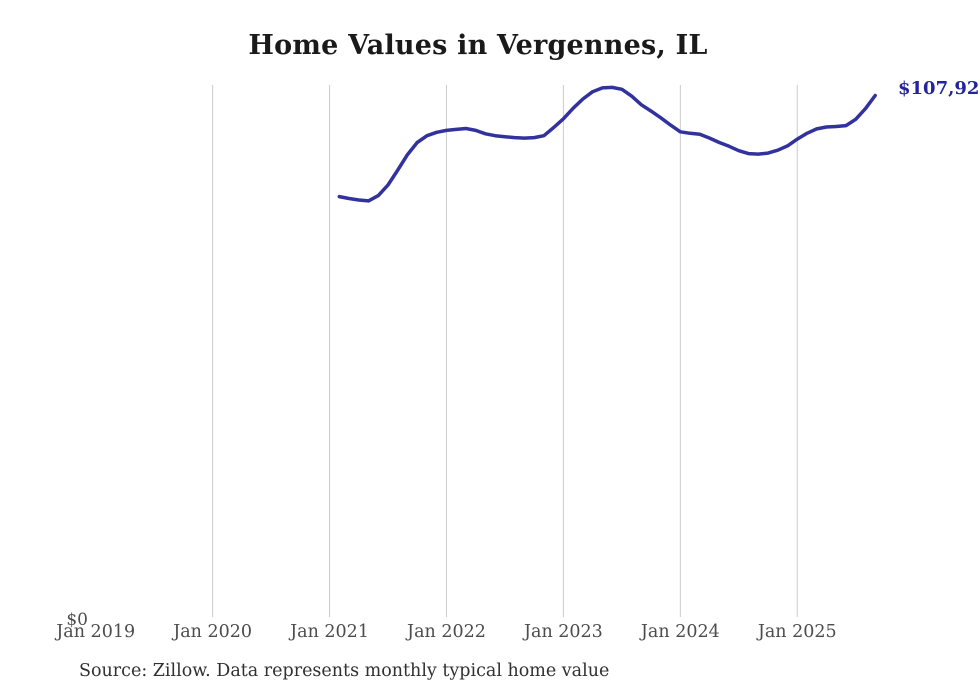 This screenshot has height=699, width=980. Describe the element at coordinates (213, 632) in the screenshot. I see `x-axis-label: Jan 2020` at that location.